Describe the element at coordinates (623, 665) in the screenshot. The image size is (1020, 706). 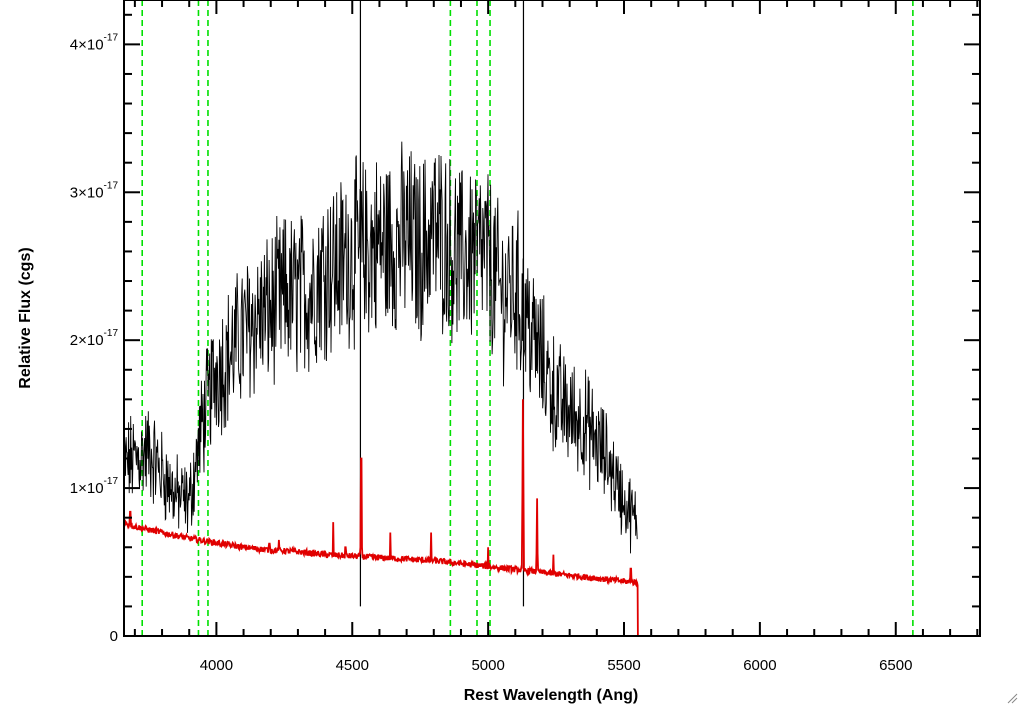
I see `x-tick-label: 5500` at that location.